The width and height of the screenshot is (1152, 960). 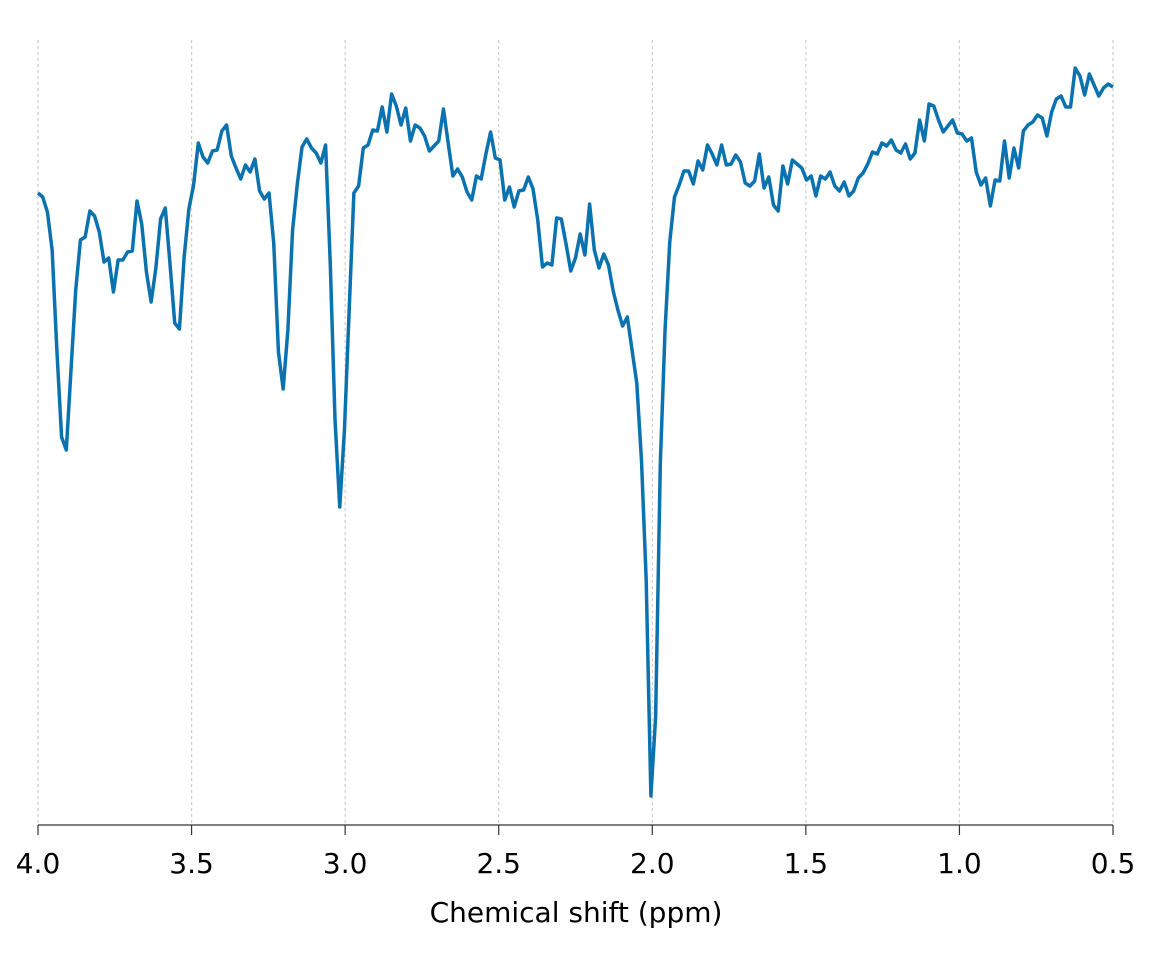 I want to click on x-tick-label: 1.5, so click(x=806, y=863).